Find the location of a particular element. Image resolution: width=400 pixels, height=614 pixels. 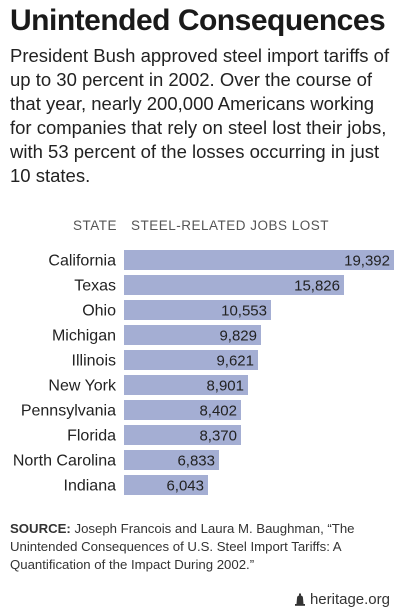

state-label: Pennsylvania is located at coordinates (68, 411).